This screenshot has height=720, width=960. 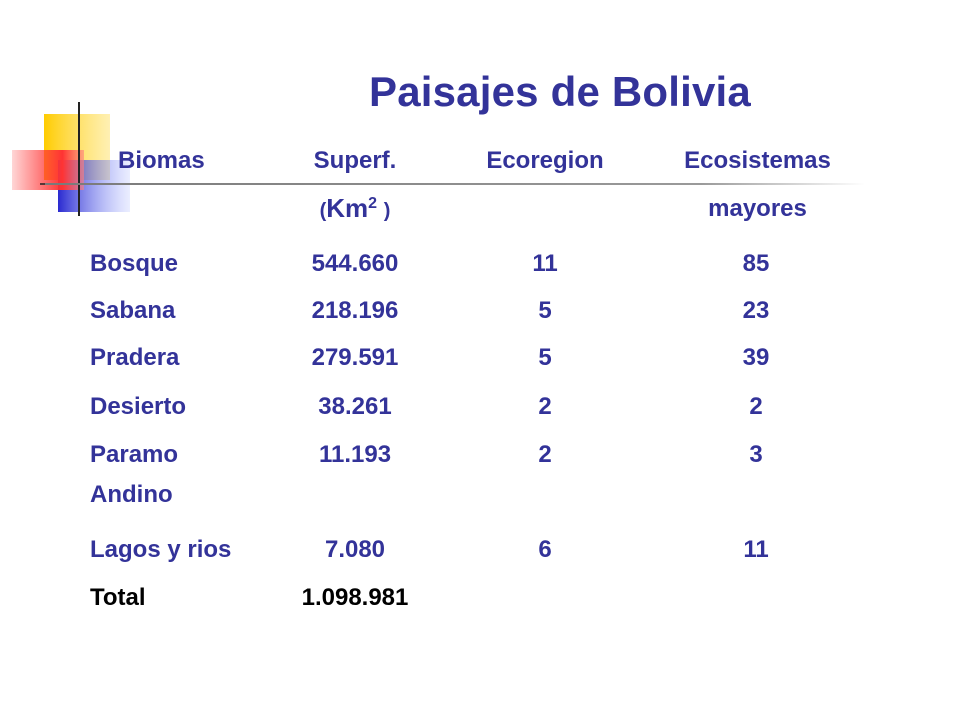 I want to click on row-ecosistemas: 23, so click(x=756, y=310).